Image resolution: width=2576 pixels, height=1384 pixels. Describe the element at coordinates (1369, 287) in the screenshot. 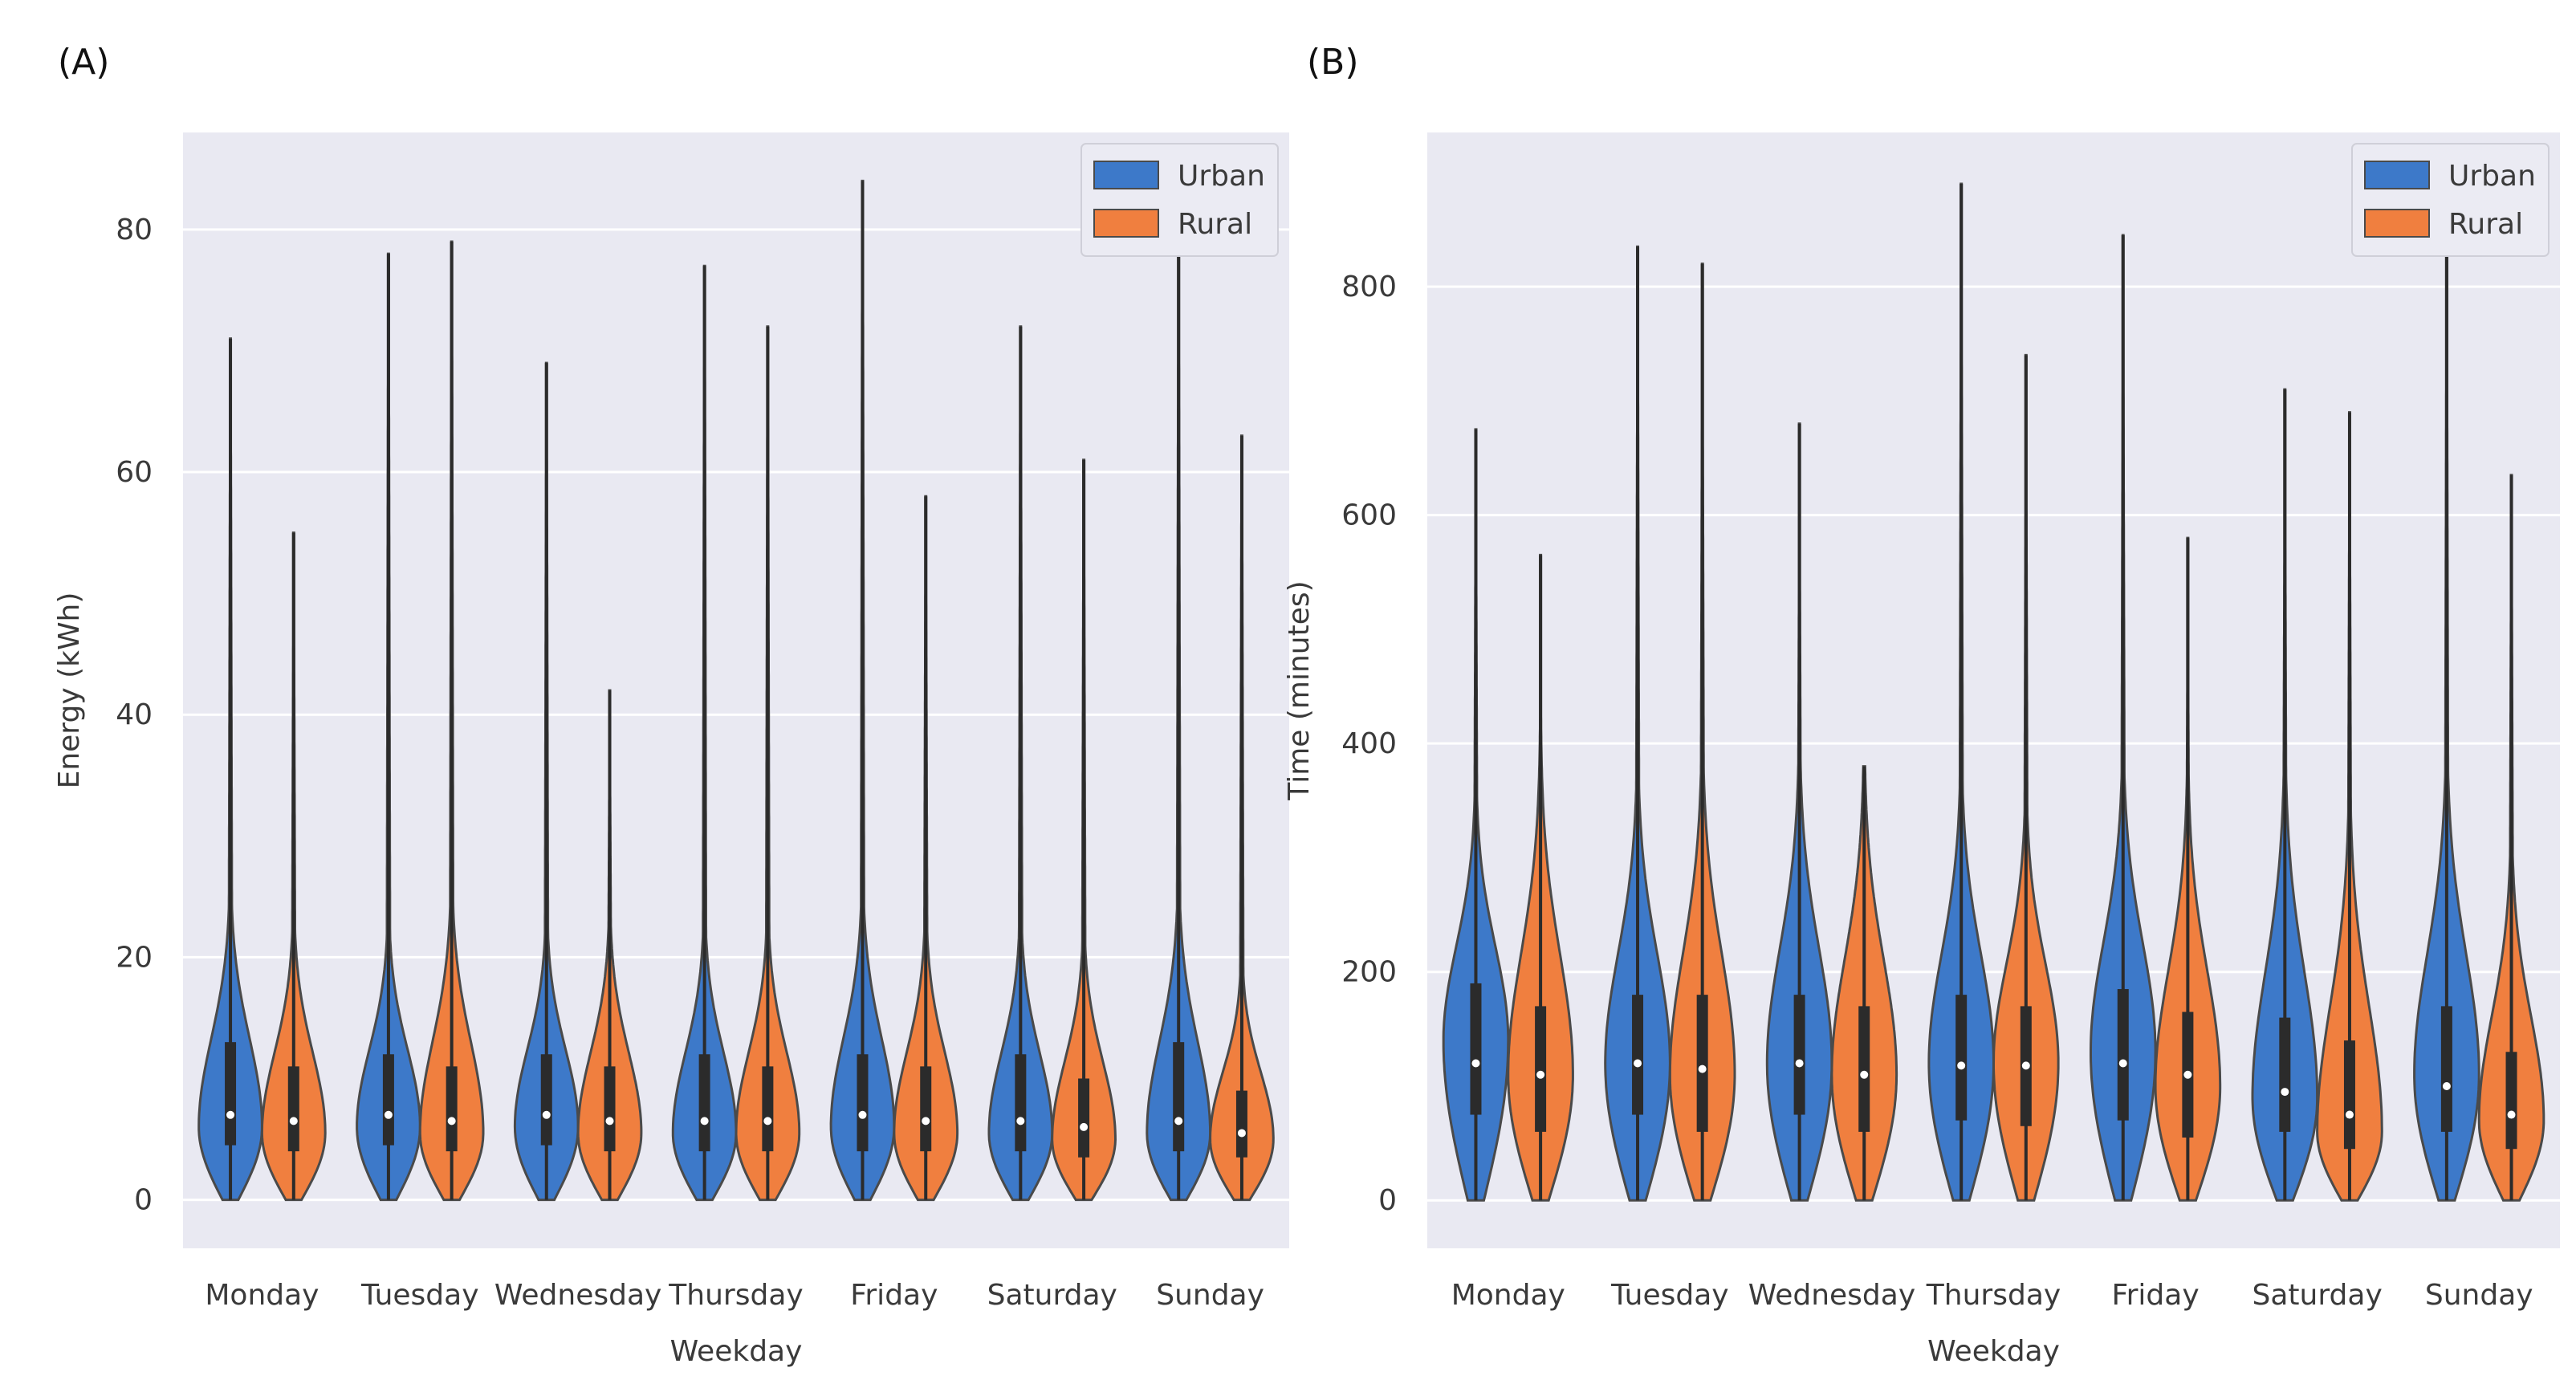

I see `y-tick-label: 800` at that location.